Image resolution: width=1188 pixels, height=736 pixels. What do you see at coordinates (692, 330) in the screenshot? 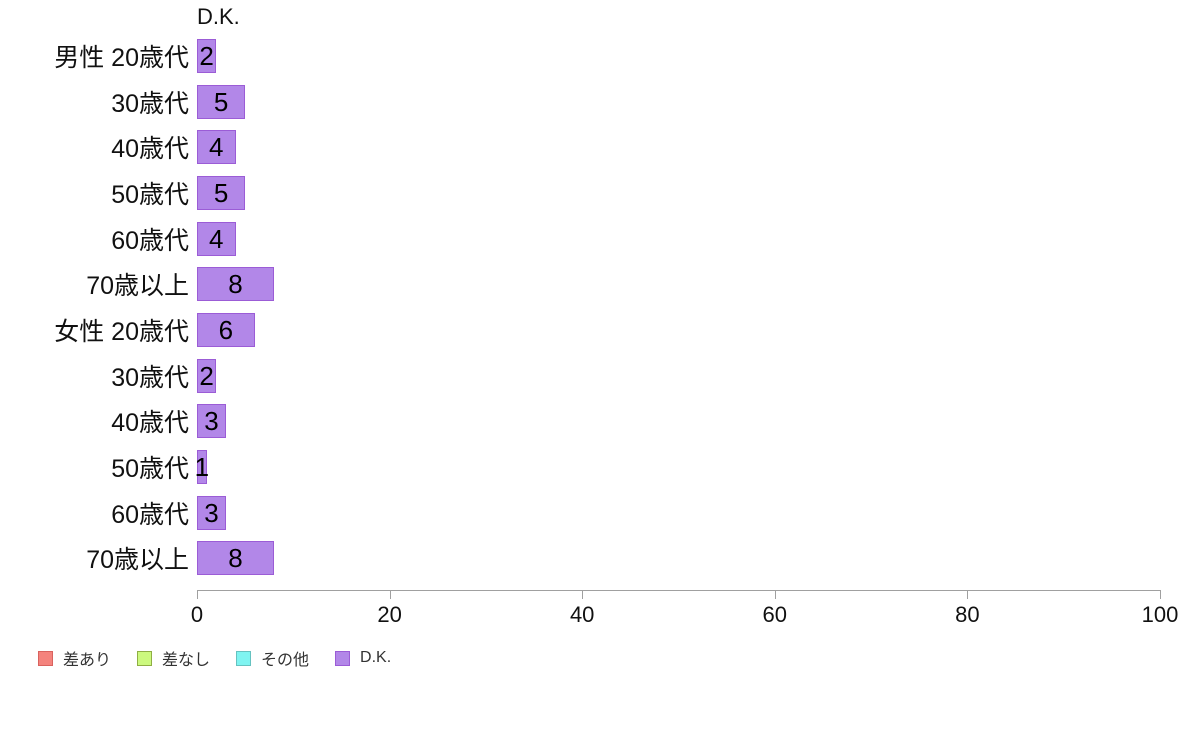
I see `bar-area: 6` at bounding box center [692, 330].